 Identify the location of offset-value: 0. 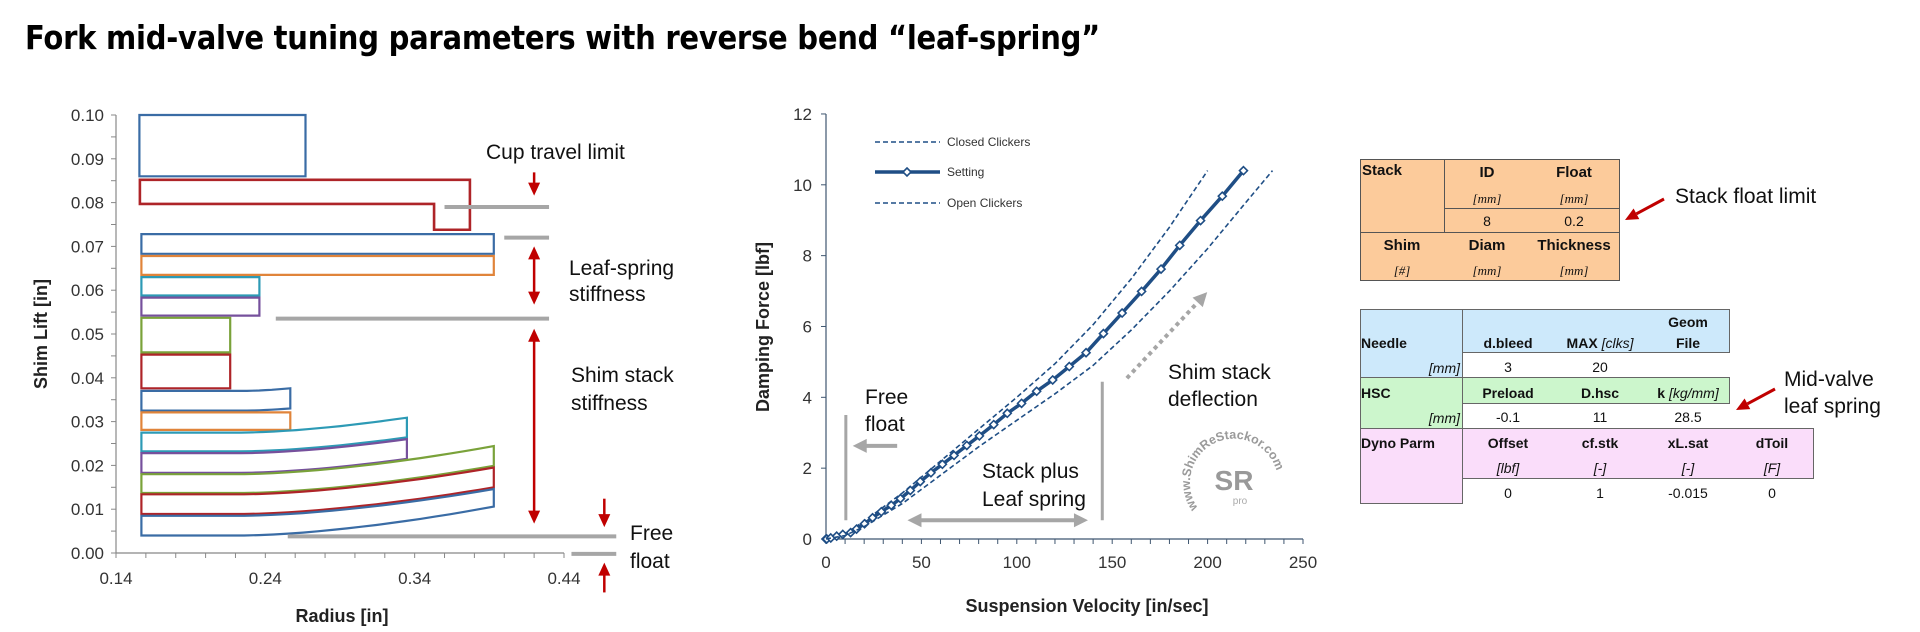
(1508, 493).